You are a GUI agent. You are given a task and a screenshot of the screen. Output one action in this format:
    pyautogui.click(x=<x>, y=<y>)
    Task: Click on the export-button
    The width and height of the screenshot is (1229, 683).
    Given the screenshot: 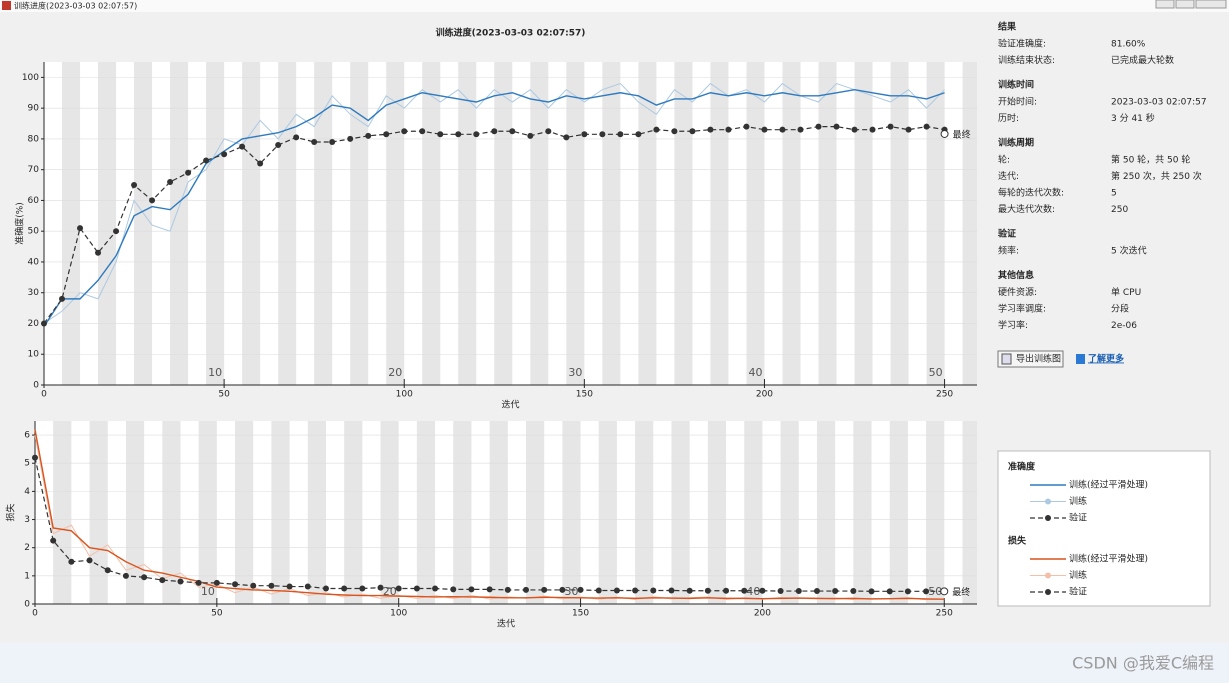 What is the action you would take?
    pyautogui.click(x=1030, y=359)
    